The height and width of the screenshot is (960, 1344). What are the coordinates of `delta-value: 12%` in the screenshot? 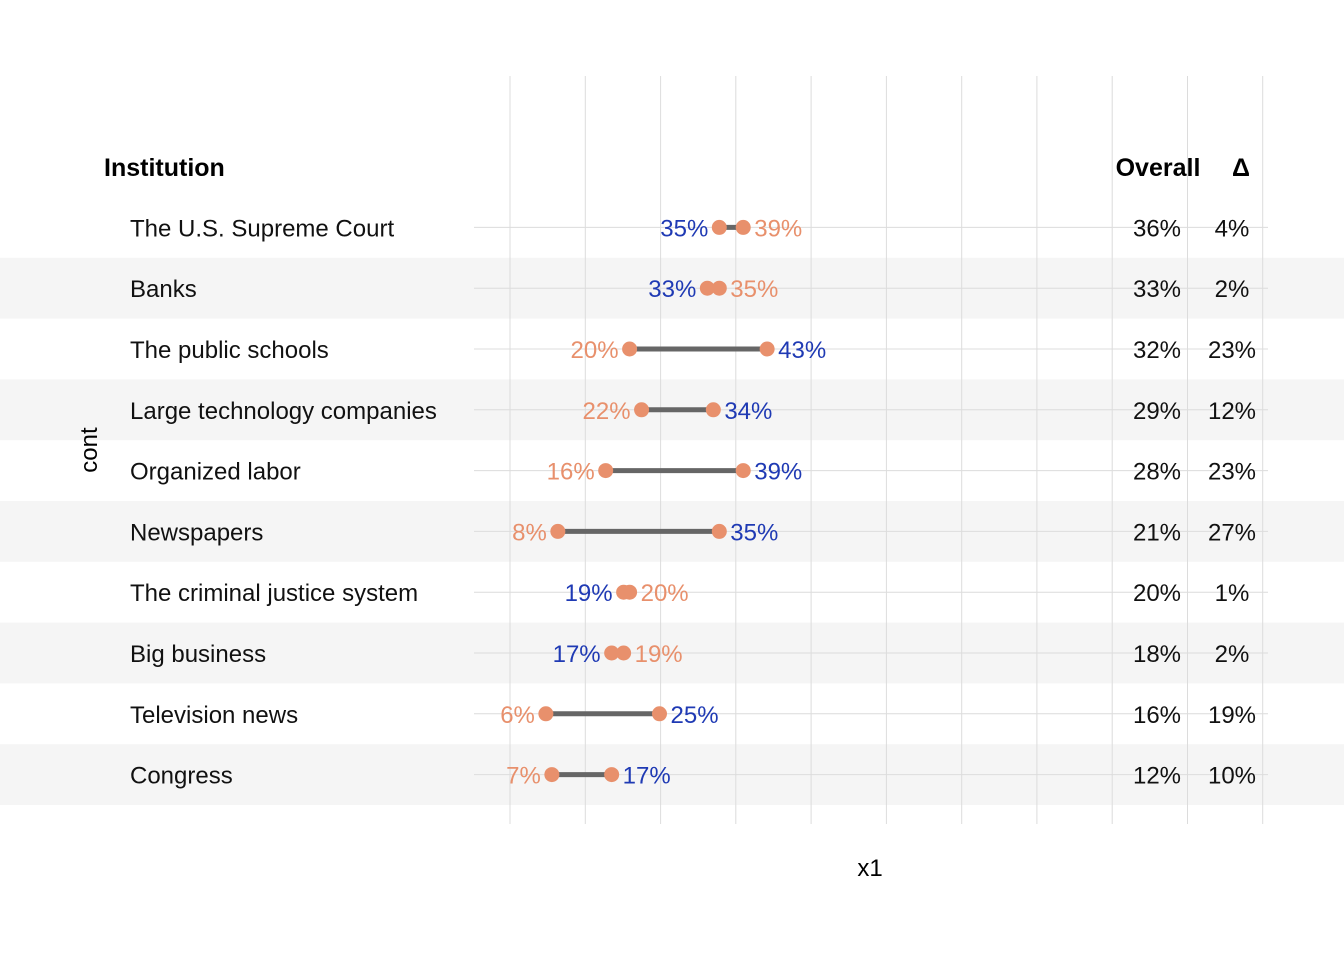 It's located at (1232, 411).